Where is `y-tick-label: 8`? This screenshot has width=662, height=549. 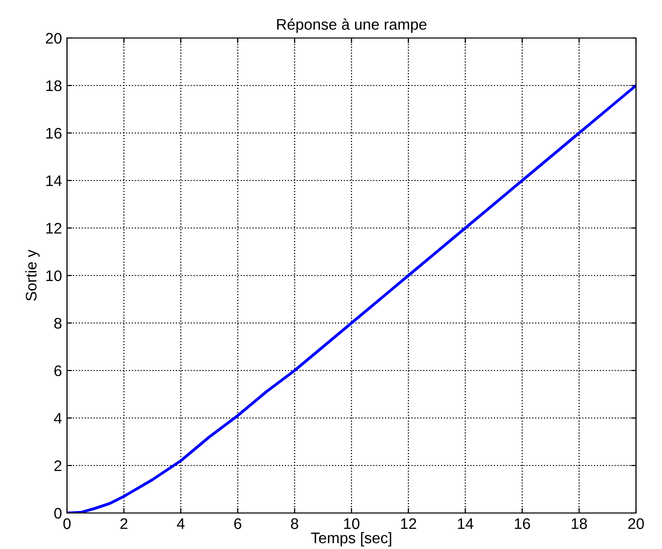 y-tick-label: 8 is located at coordinates (58, 323).